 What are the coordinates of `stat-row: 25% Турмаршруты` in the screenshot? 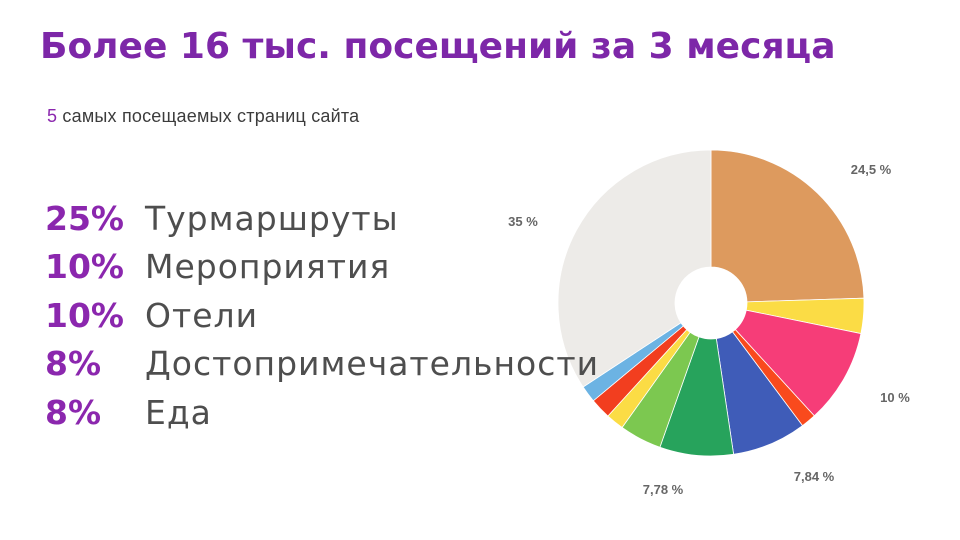 It's located at (322, 218).